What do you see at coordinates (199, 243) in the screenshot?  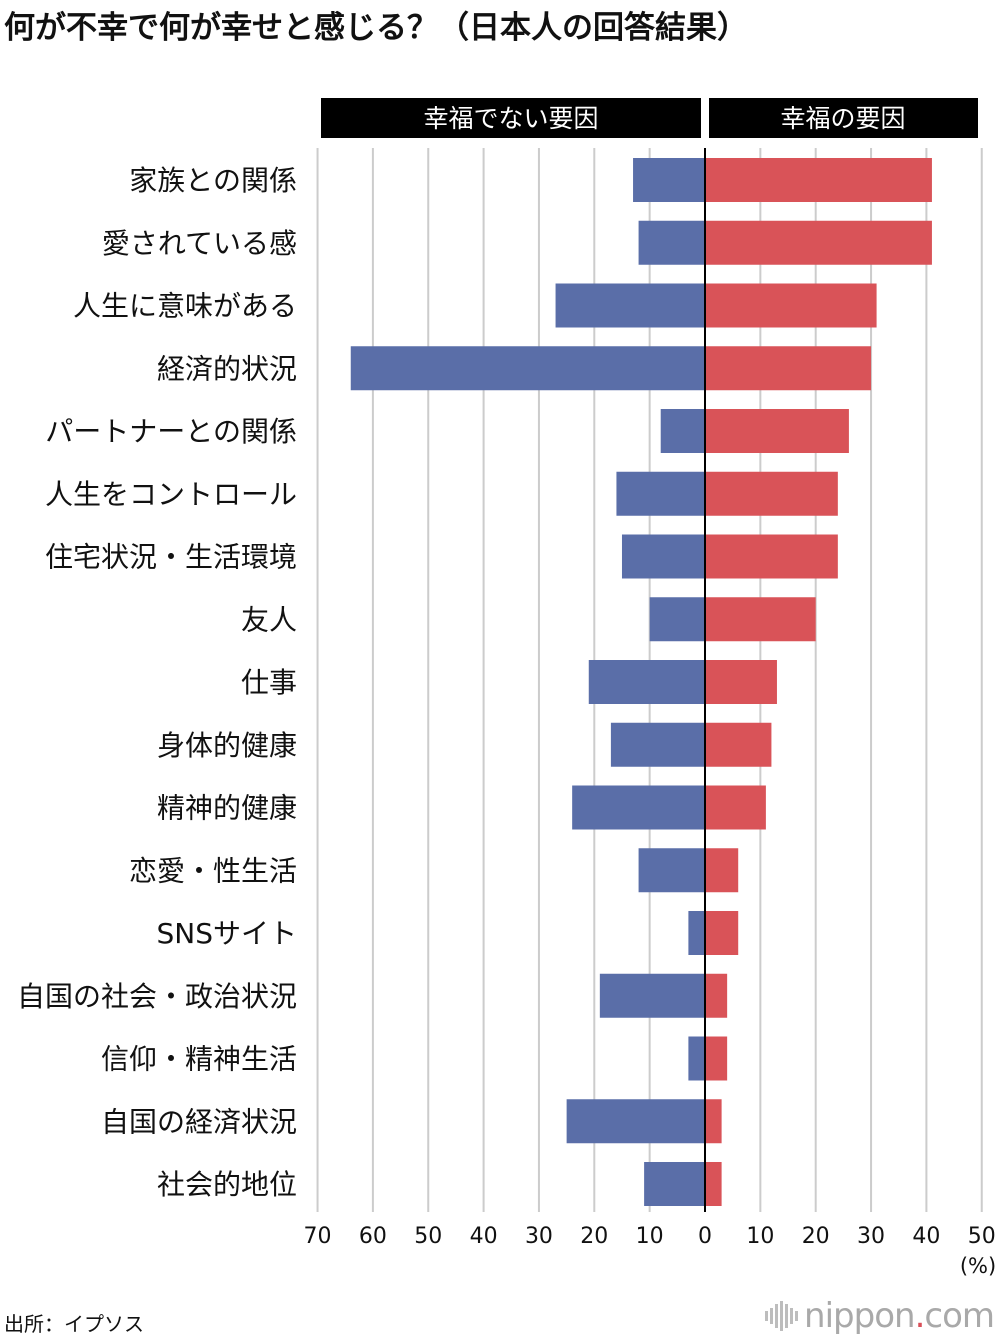 I see `category-label: 愛されている感` at bounding box center [199, 243].